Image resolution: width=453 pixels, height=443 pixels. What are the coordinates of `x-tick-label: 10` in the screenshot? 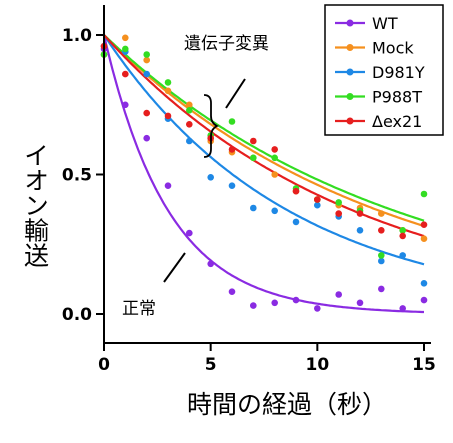 It's located at (317, 365).